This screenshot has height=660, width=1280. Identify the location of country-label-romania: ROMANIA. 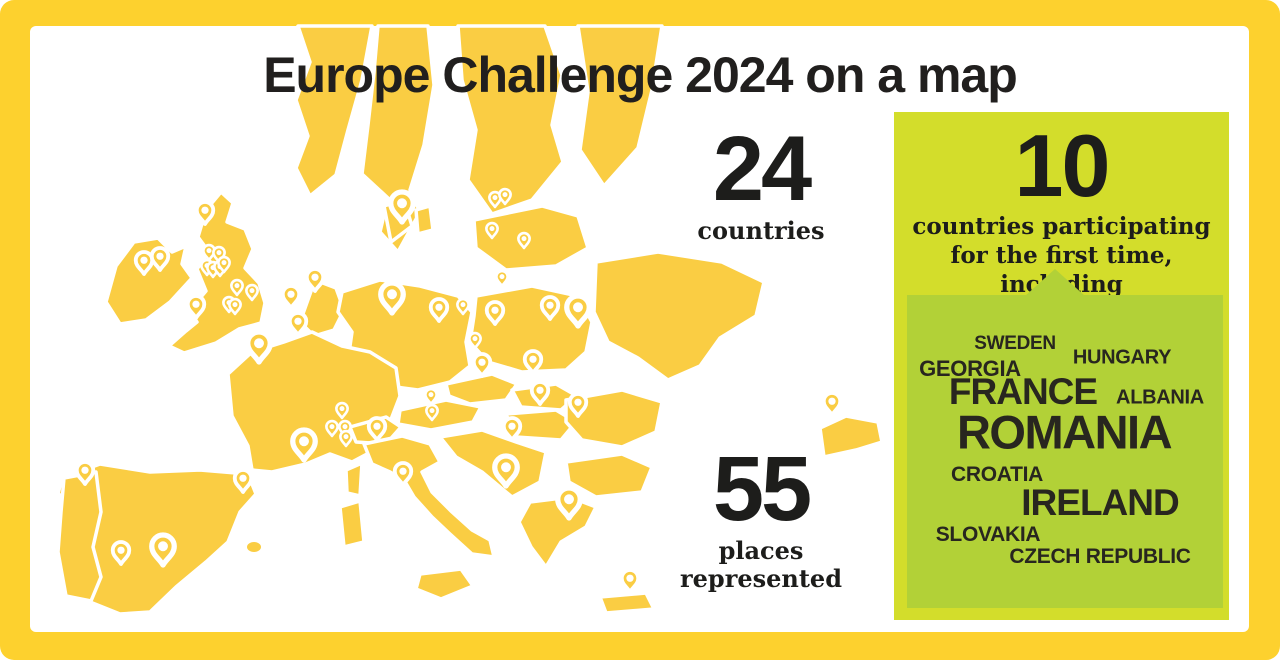
(1064, 432).